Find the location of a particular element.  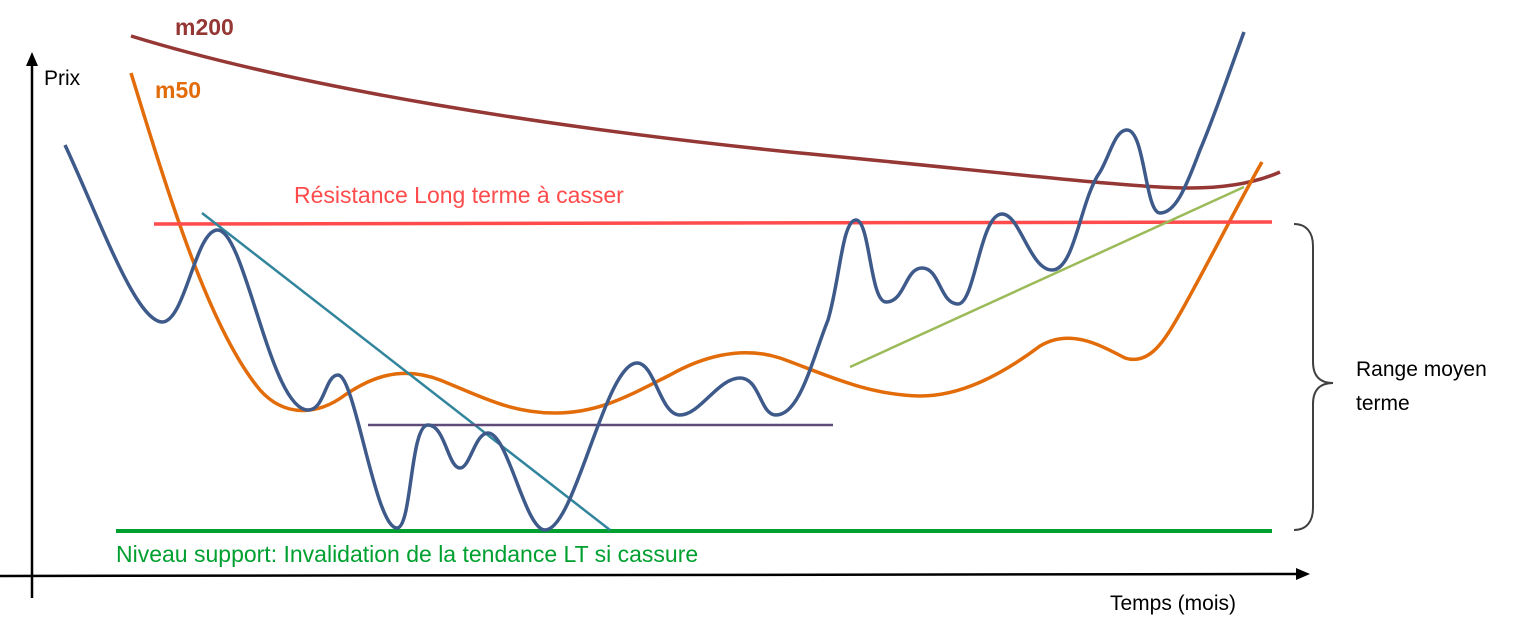

x-axis-line is located at coordinates (649, 575).